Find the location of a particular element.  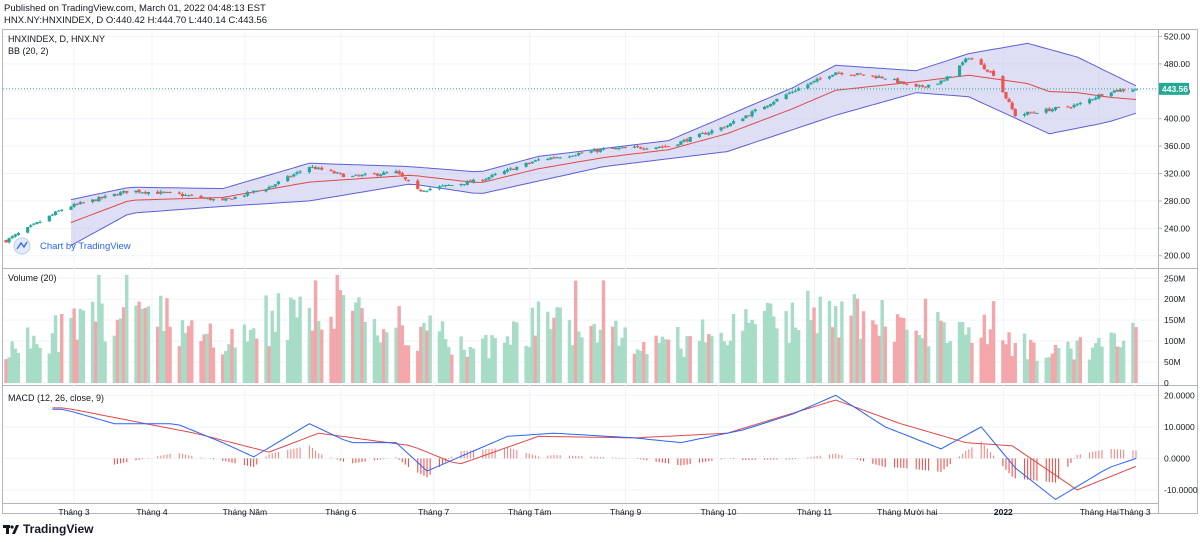

tradingview-logo: TradingView is located at coordinates (48, 529).